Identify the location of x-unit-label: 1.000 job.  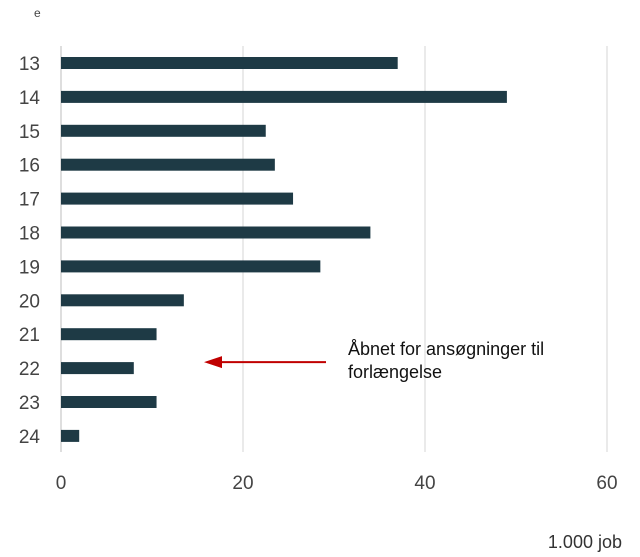
(584, 542).